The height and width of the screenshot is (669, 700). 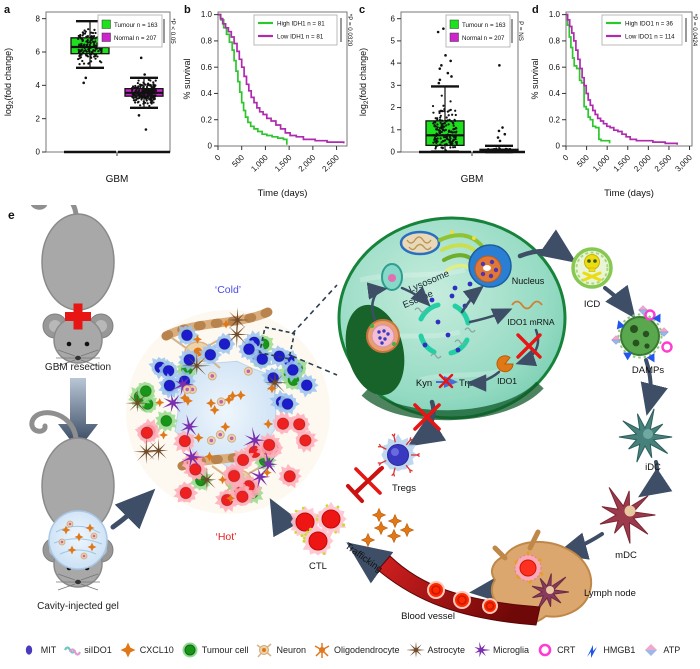 I want to click on microglia-body, so click(x=482, y=649).